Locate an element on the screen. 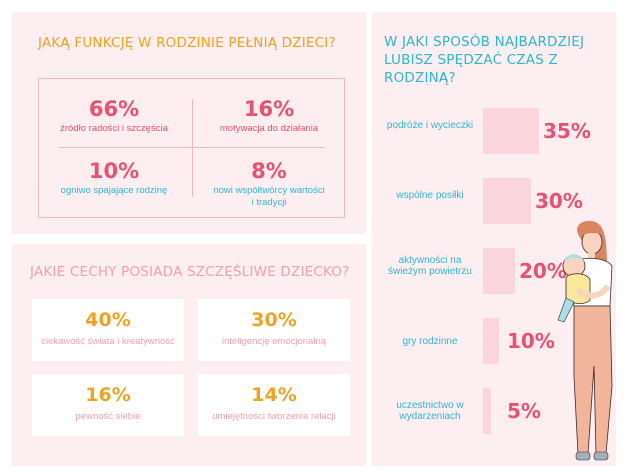 The image size is (629, 472). trait-label: pewność siebie is located at coordinates (108, 416).